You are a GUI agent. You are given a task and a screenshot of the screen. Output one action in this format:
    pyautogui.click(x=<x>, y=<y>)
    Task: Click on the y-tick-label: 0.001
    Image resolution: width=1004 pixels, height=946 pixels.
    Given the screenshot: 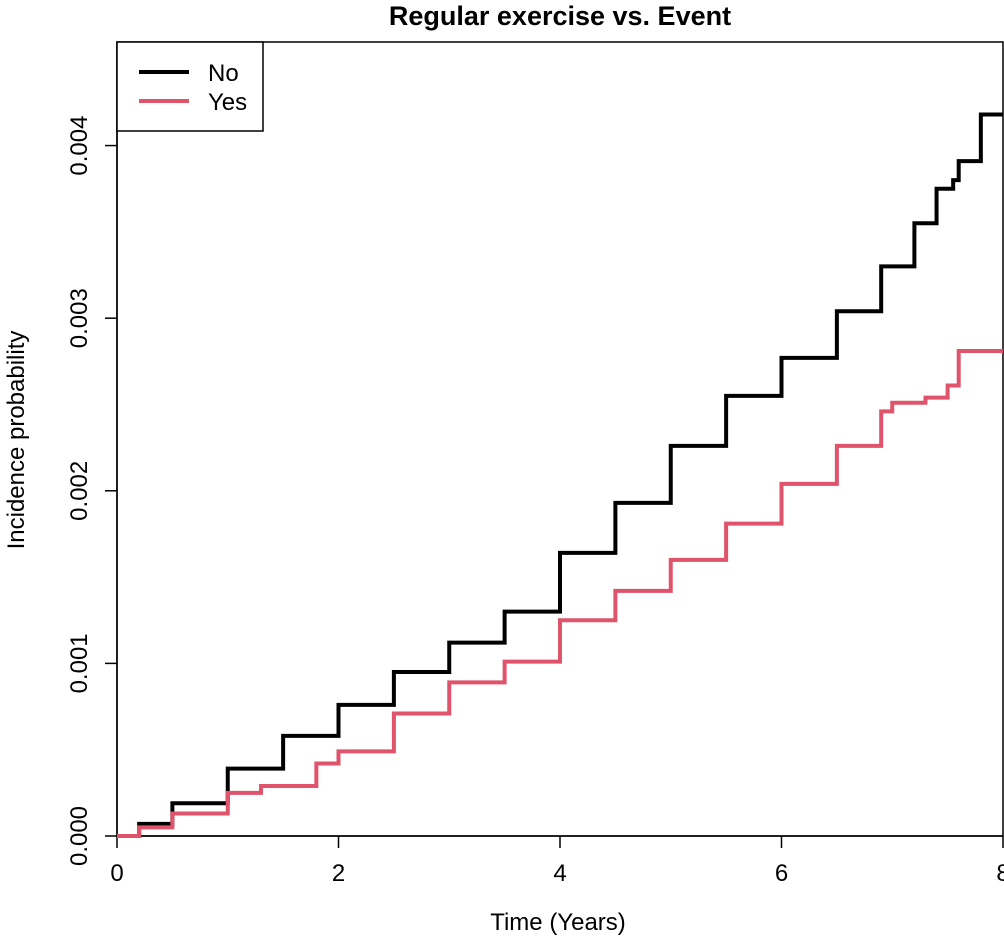 What is the action you would take?
    pyautogui.click(x=79, y=663)
    